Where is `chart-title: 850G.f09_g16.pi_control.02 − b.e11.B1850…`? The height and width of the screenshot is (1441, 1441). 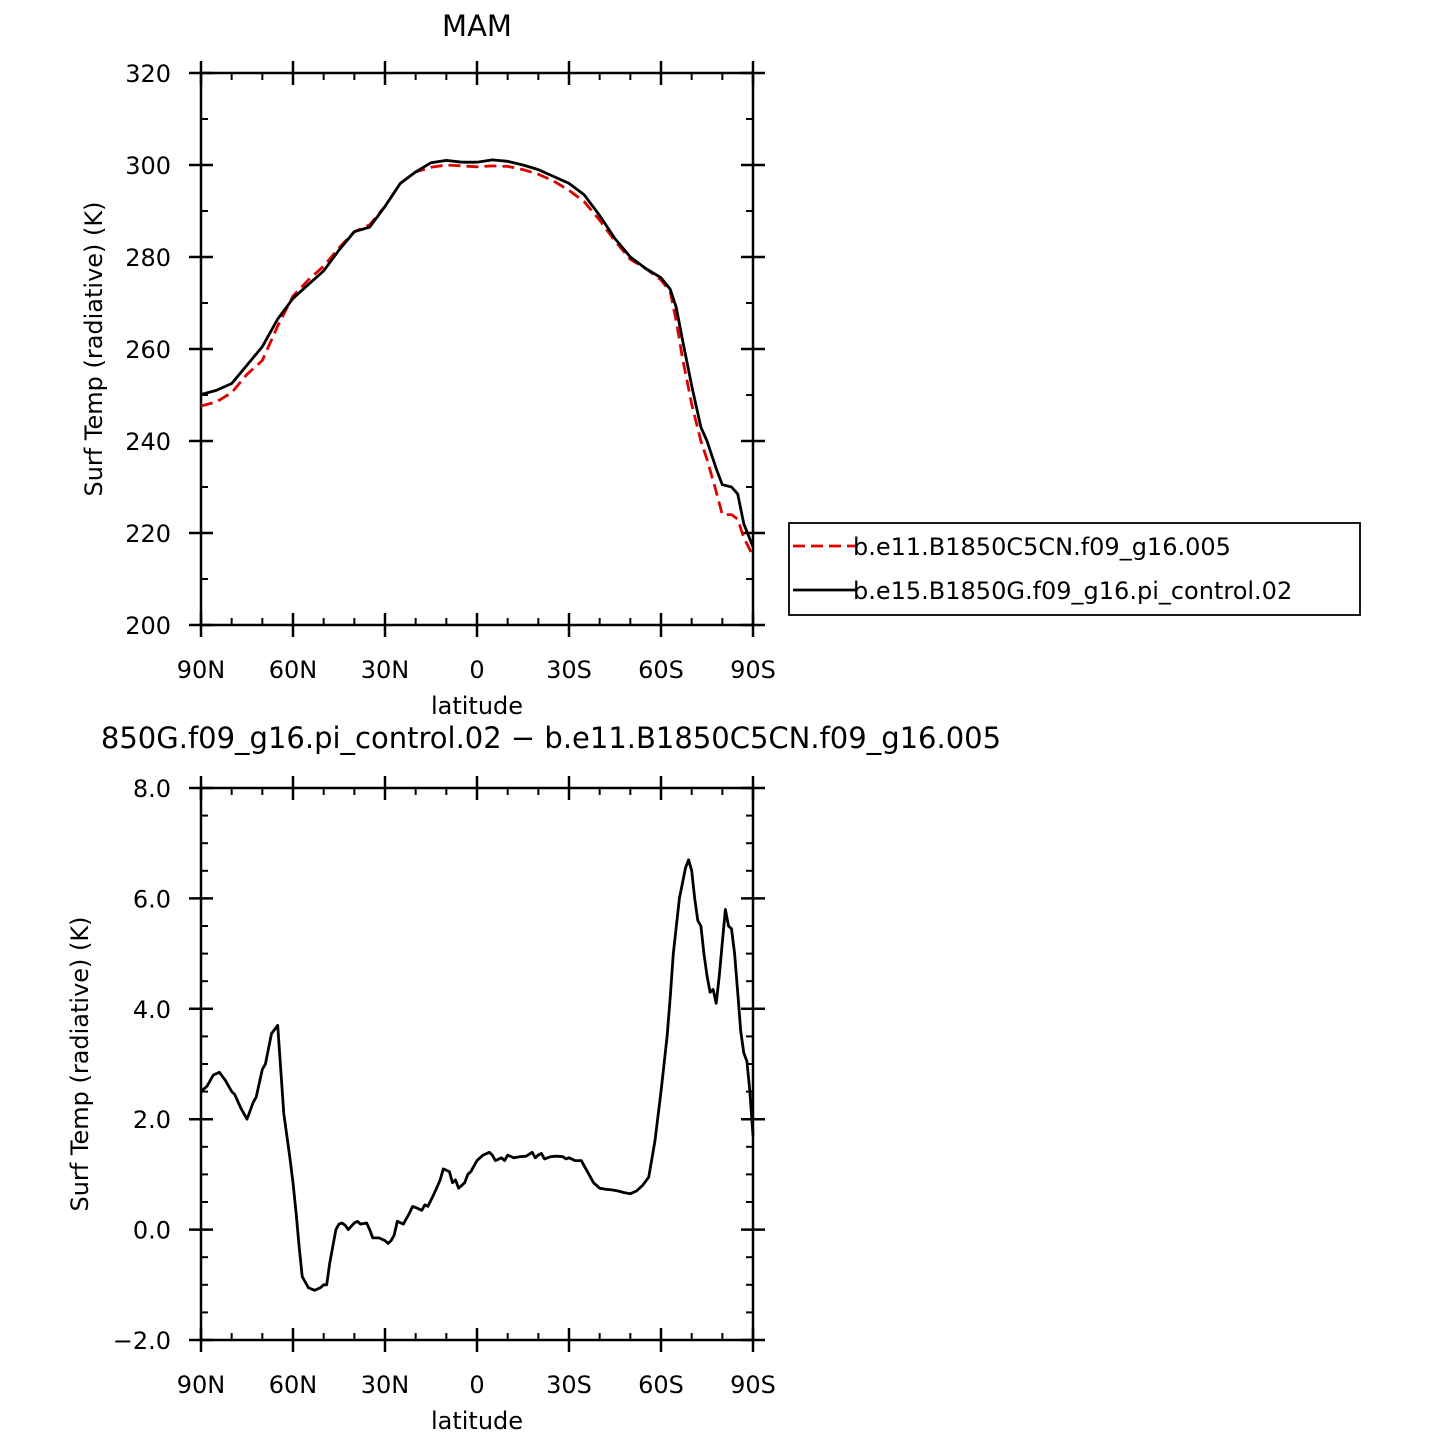
chart-title: 850G.f09_g16.pi_control.02 − b.e11.B1850… is located at coordinates (551, 738).